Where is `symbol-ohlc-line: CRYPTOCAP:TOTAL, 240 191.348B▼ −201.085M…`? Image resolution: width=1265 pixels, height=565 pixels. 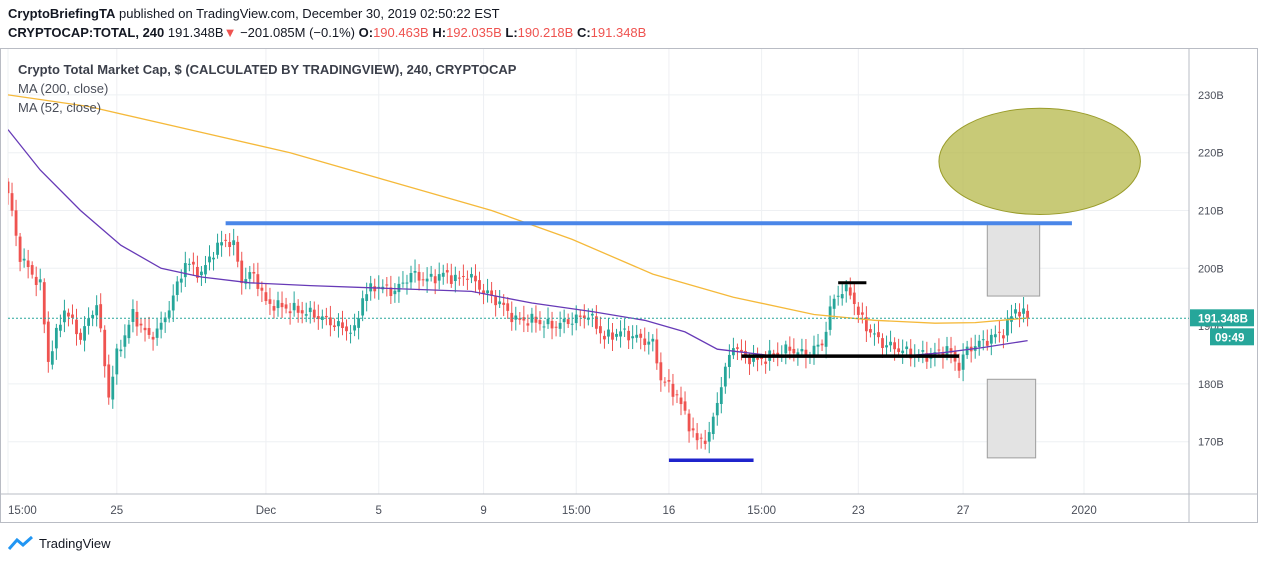 symbol-ohlc-line: CRYPTOCAP:TOTAL, 240 191.348B▼ −201.085M… is located at coordinates (327, 32).